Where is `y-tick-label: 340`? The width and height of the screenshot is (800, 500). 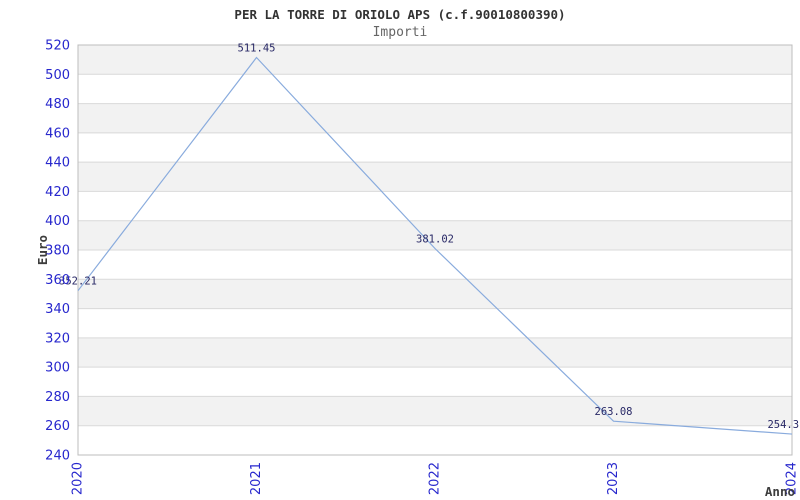
y-tick-label: 340 is located at coordinates (57, 309).